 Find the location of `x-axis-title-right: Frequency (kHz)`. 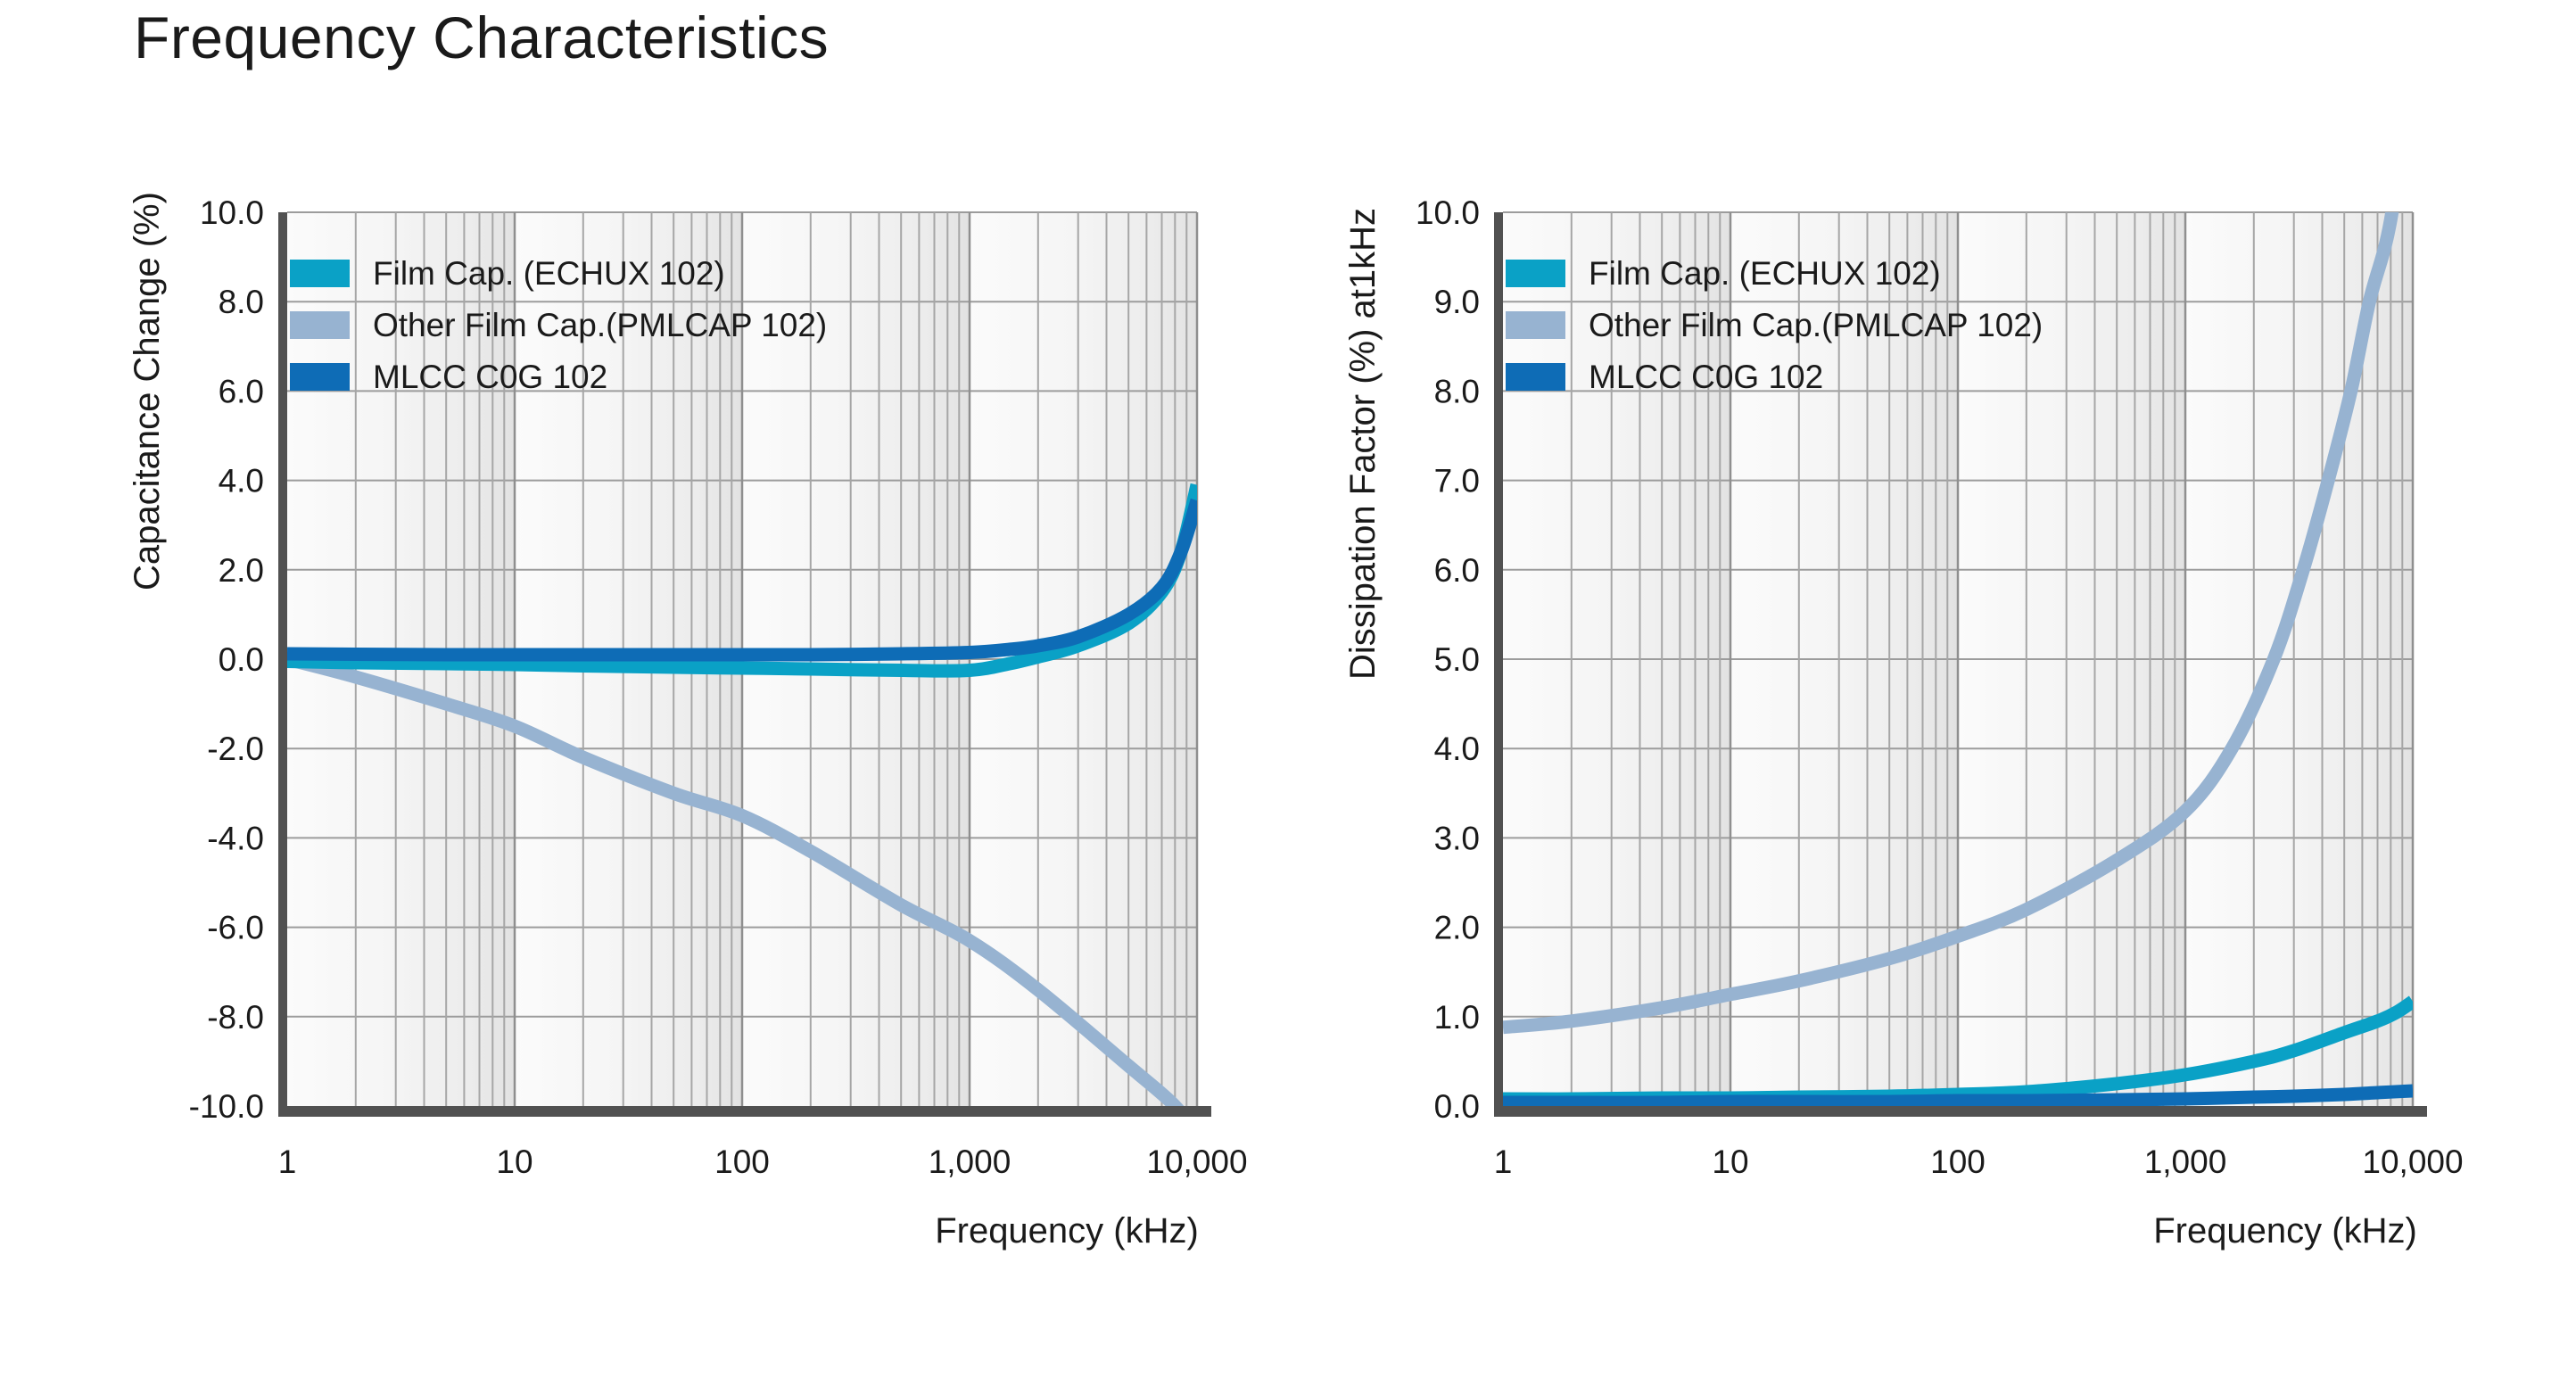

x-axis-title-right: Frequency (kHz) is located at coordinates (2285, 1231).